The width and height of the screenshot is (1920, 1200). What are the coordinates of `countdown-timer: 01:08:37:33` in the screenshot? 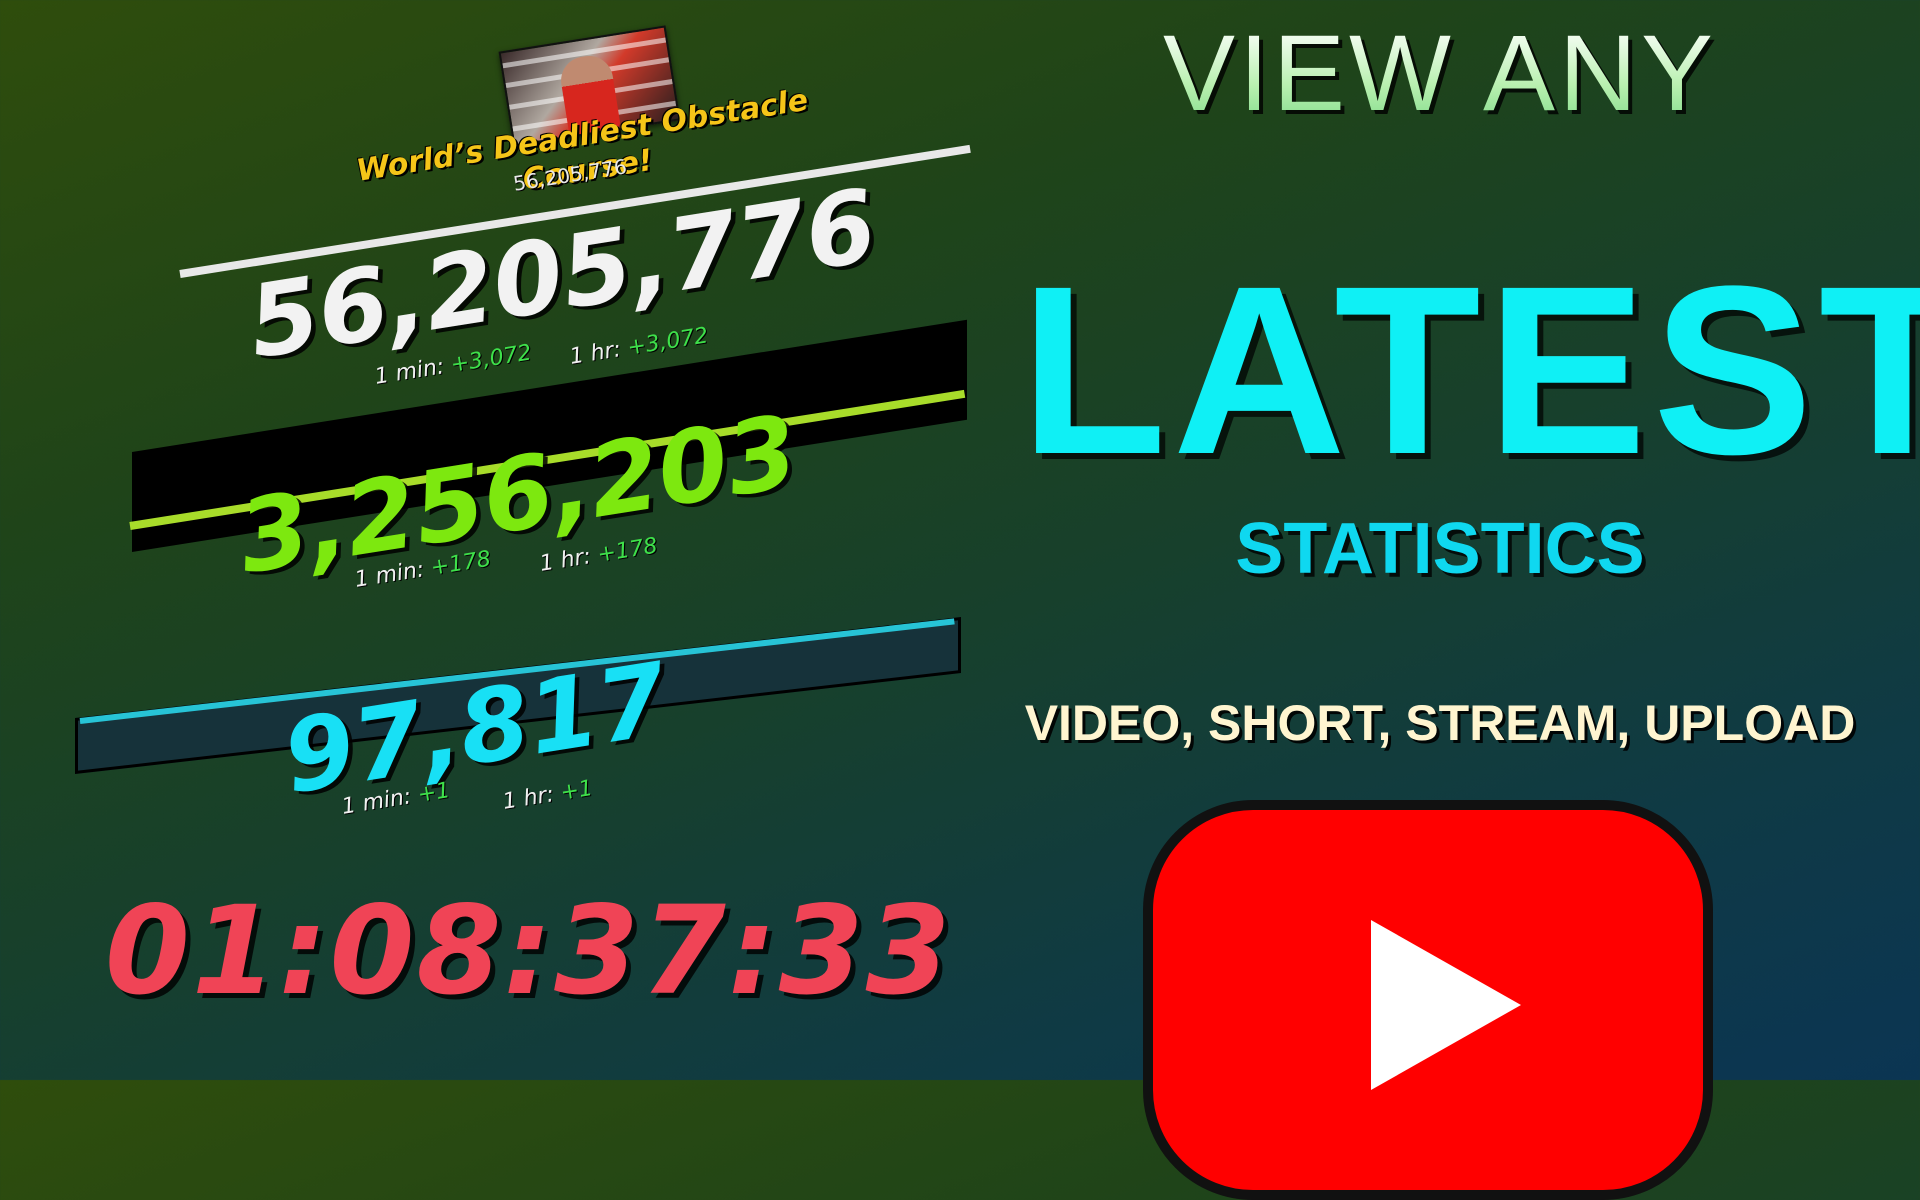 It's located at (529, 951).